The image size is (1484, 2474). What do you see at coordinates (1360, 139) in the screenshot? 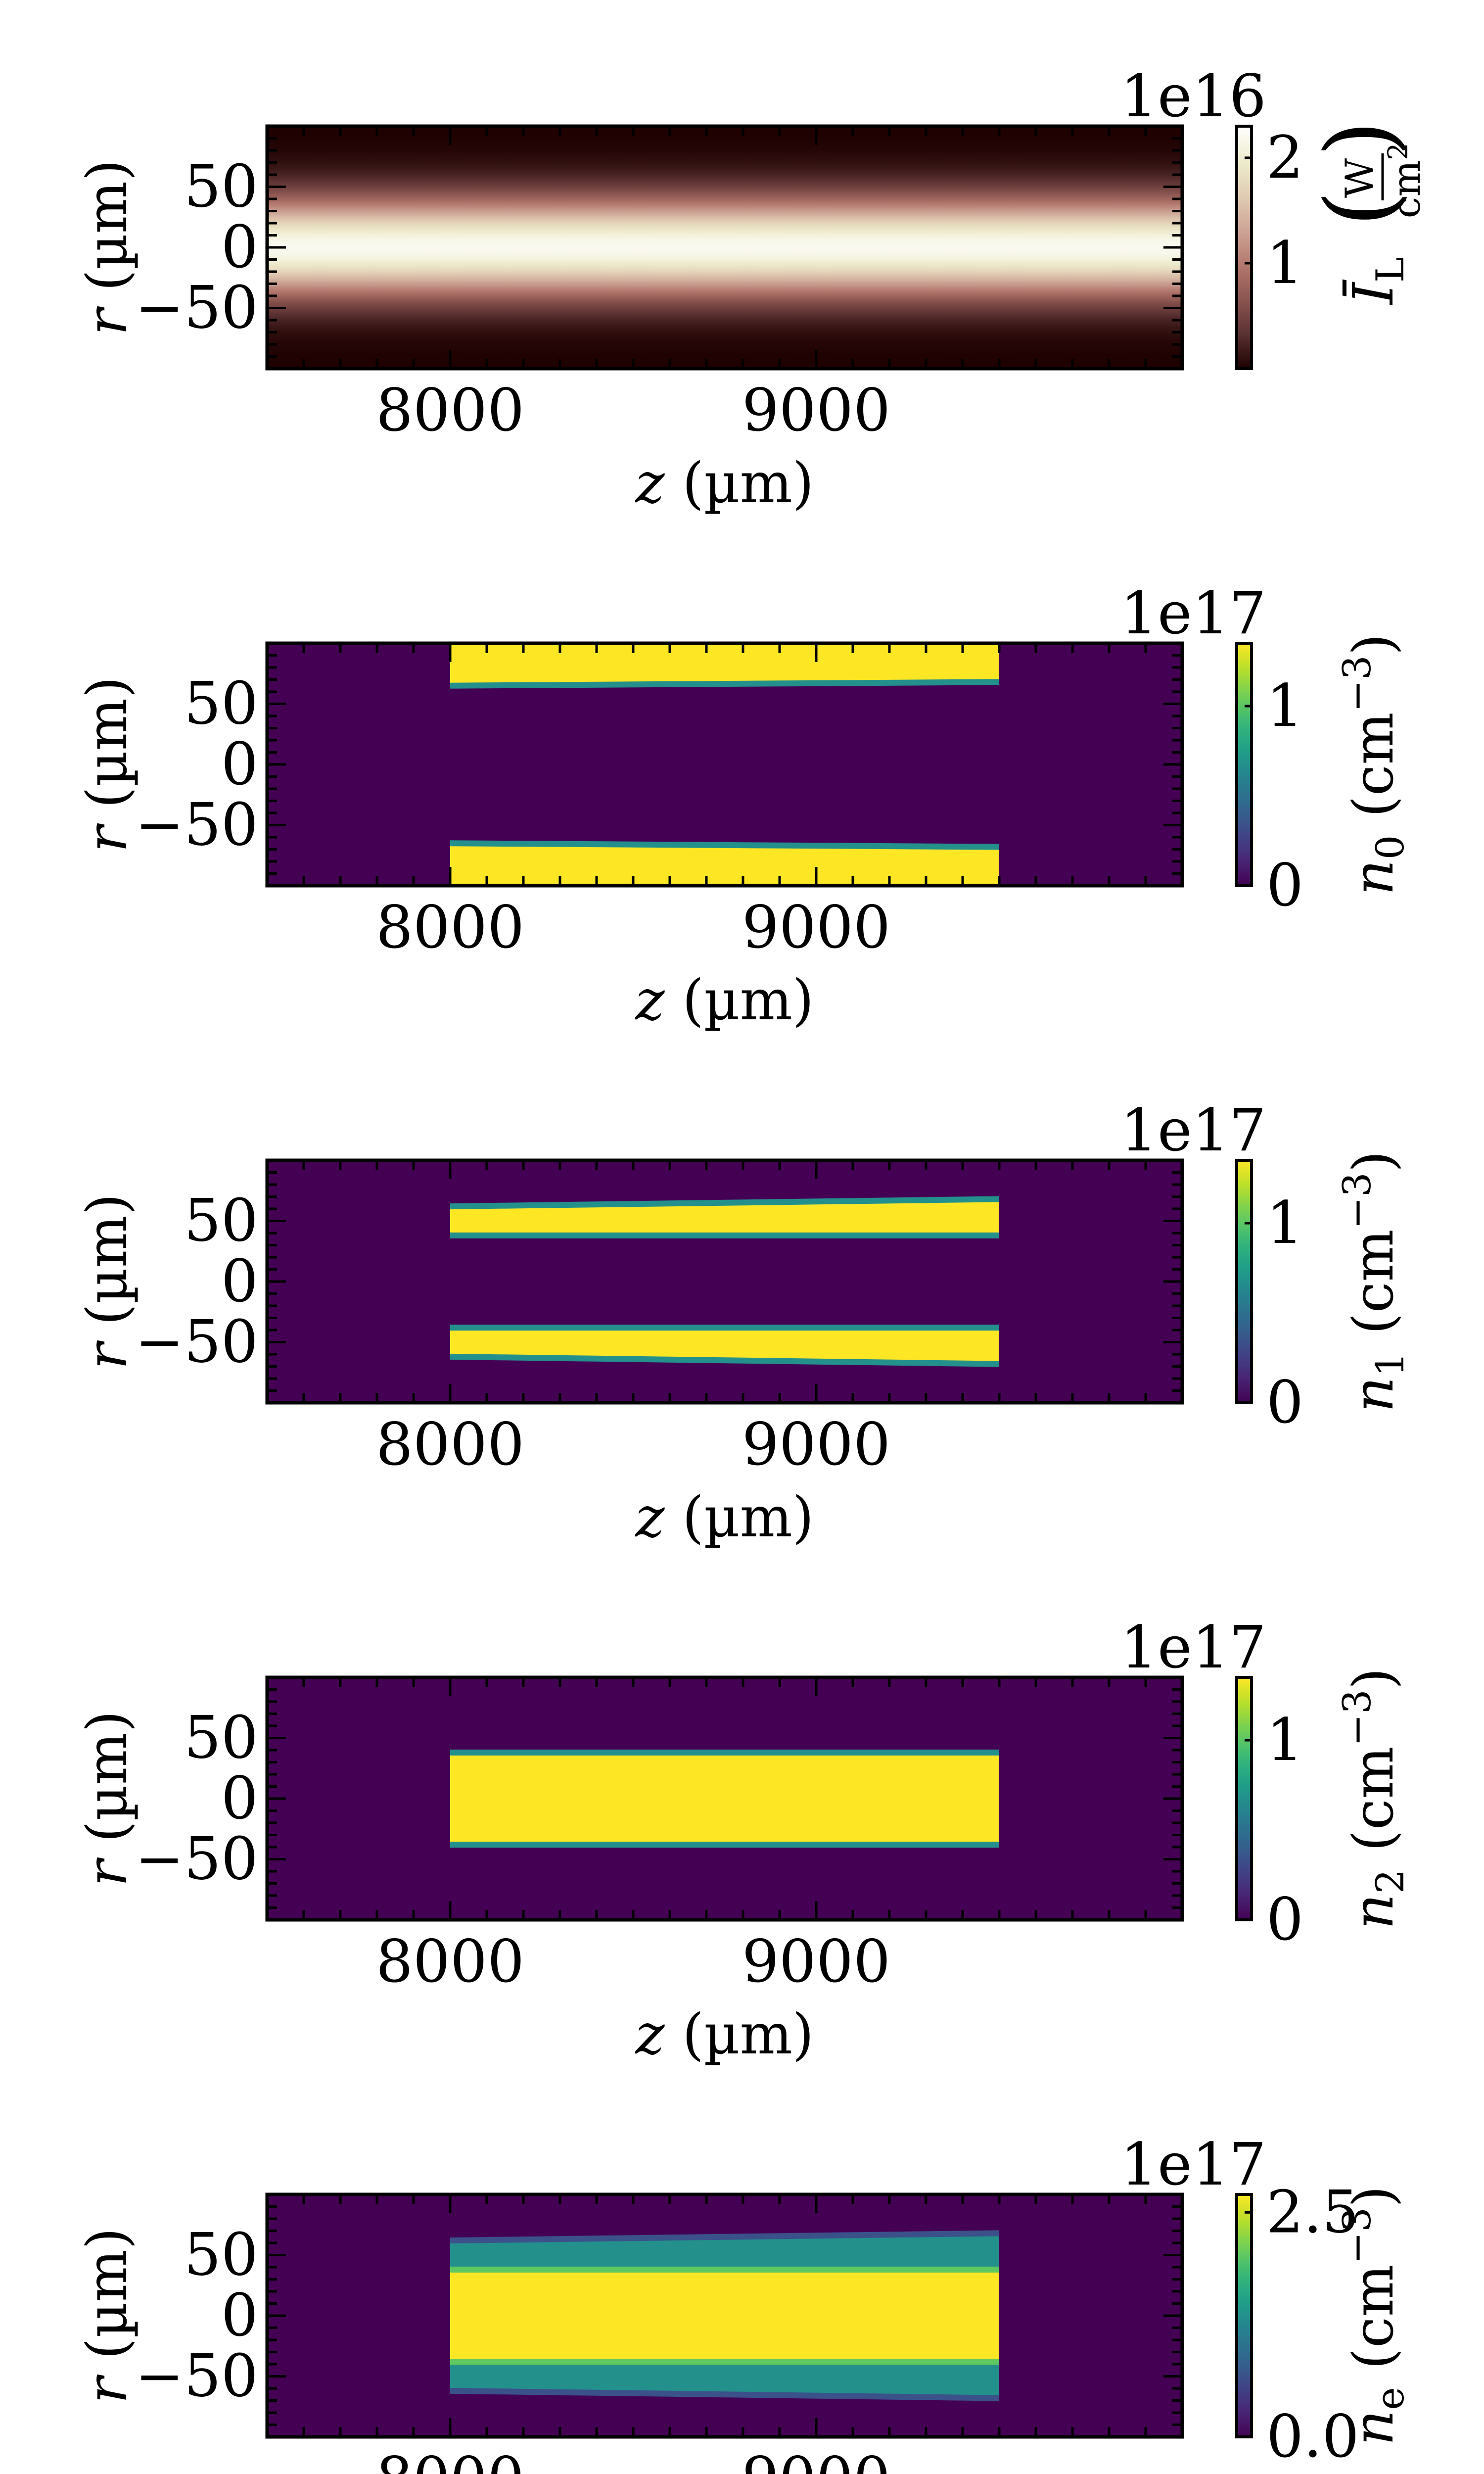
I see `colorbar-unit-close-paren: )` at bounding box center [1360, 139].